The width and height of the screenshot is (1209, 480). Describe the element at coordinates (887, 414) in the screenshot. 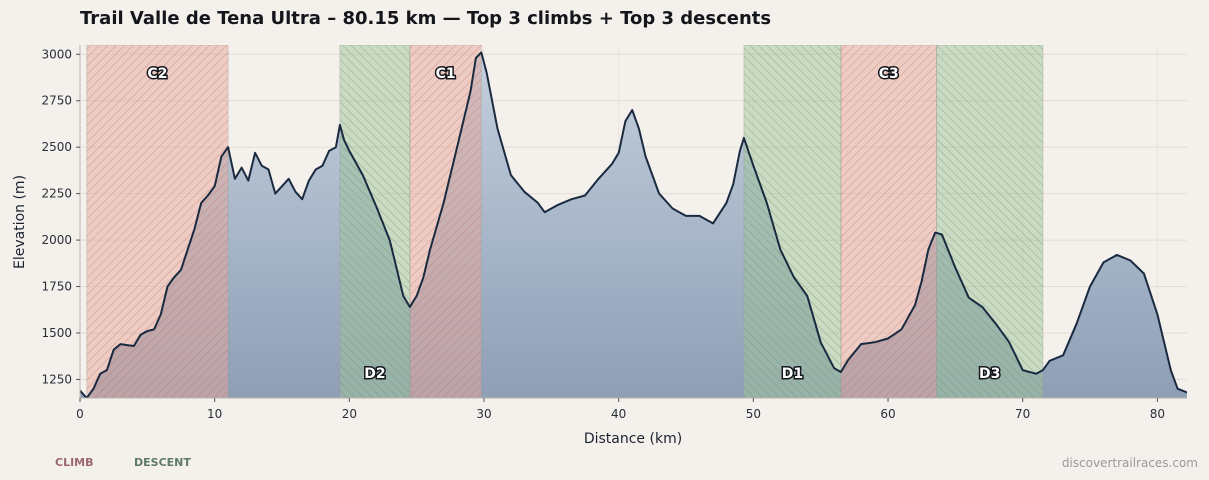

I see `x-tick-label: 60` at that location.